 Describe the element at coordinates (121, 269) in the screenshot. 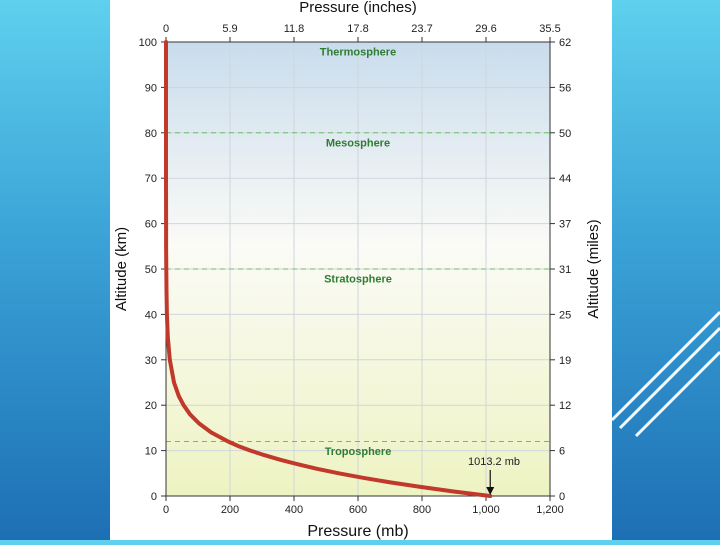

I see `left-axis-label: Altitude (km)` at that location.